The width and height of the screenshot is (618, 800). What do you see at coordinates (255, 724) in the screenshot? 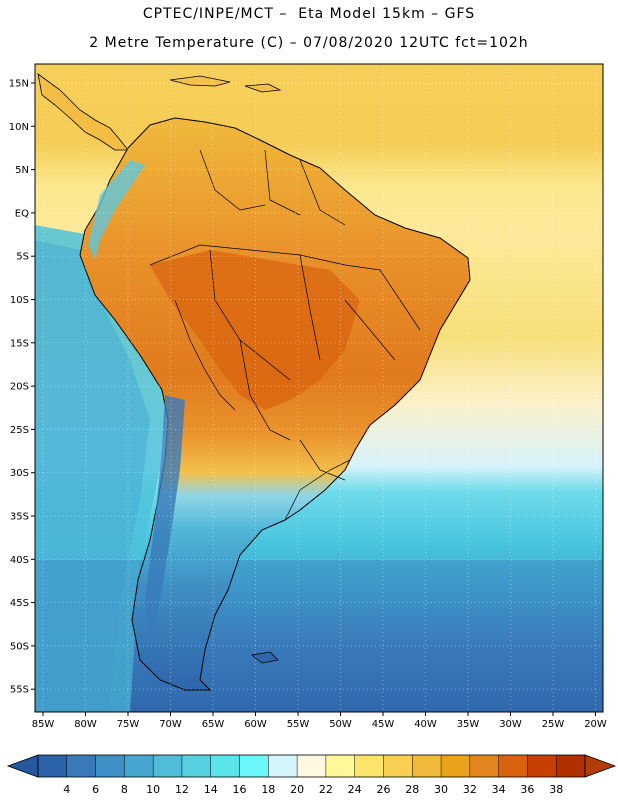
I see `lon-tick-label: 60W` at bounding box center [255, 724].